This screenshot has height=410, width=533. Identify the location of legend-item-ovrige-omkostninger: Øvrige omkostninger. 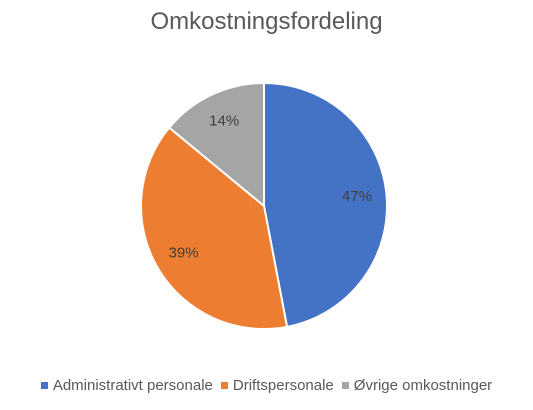
(417, 385).